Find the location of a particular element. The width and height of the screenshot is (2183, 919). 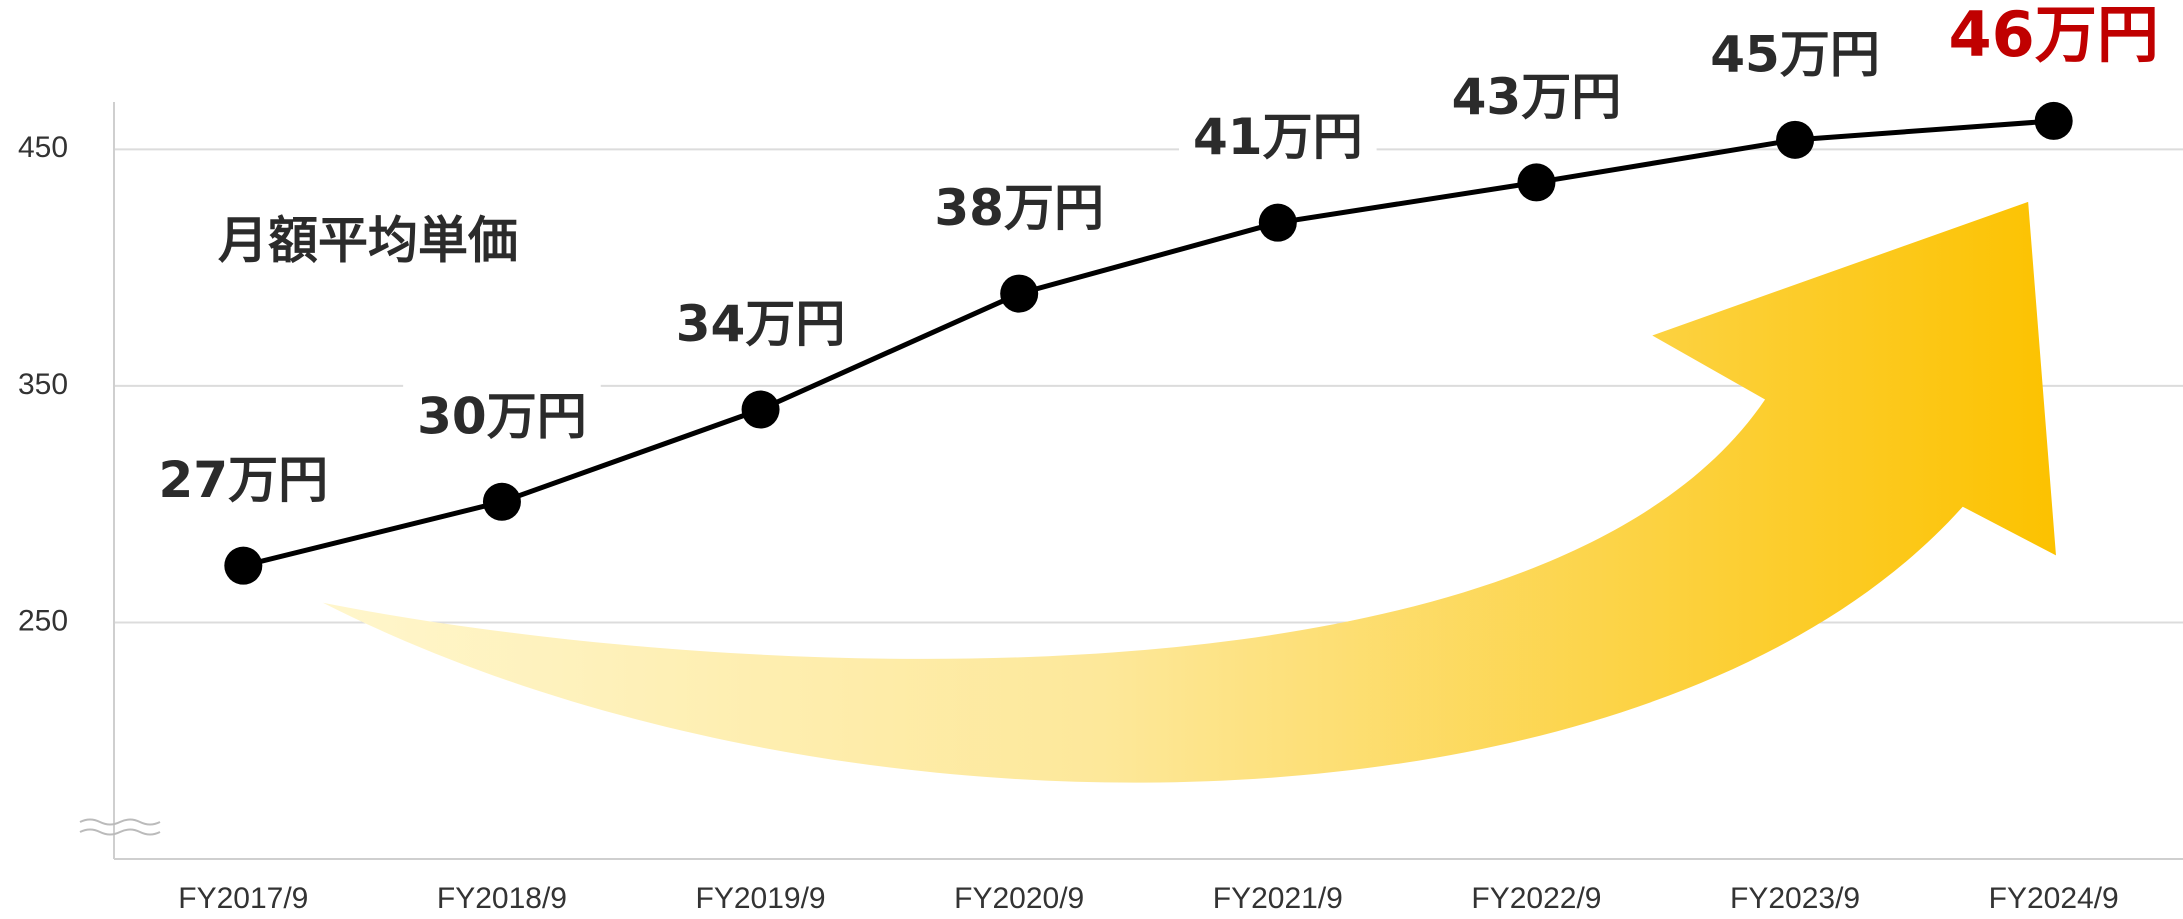

x-tick-label: FY2022/9 is located at coordinates (1536, 898).